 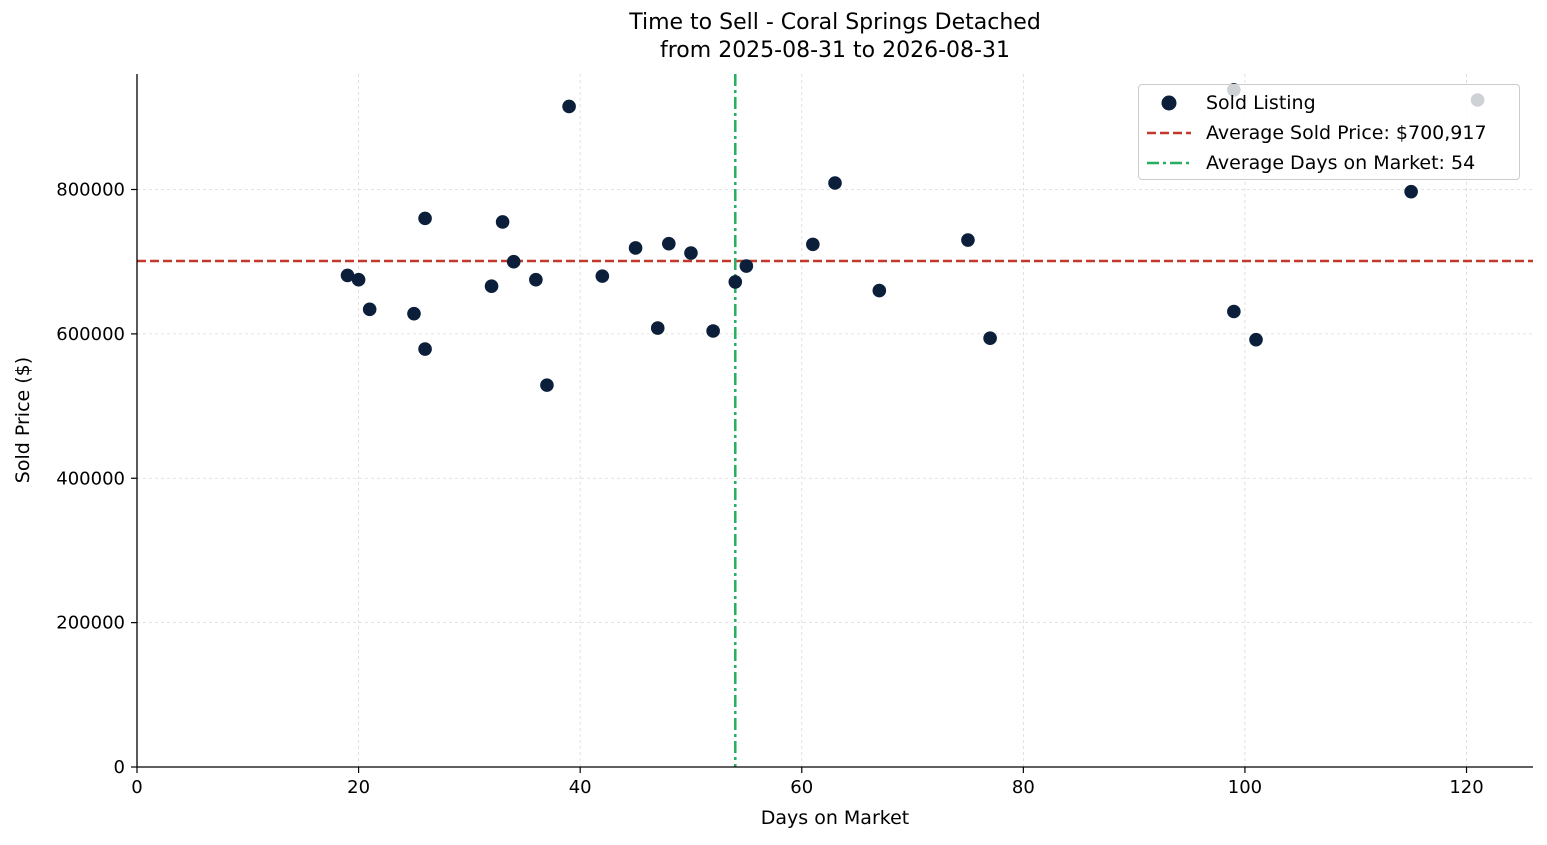 I want to click on legend-item-average-days: Average Days on Market: 54, so click(x=1329, y=163).